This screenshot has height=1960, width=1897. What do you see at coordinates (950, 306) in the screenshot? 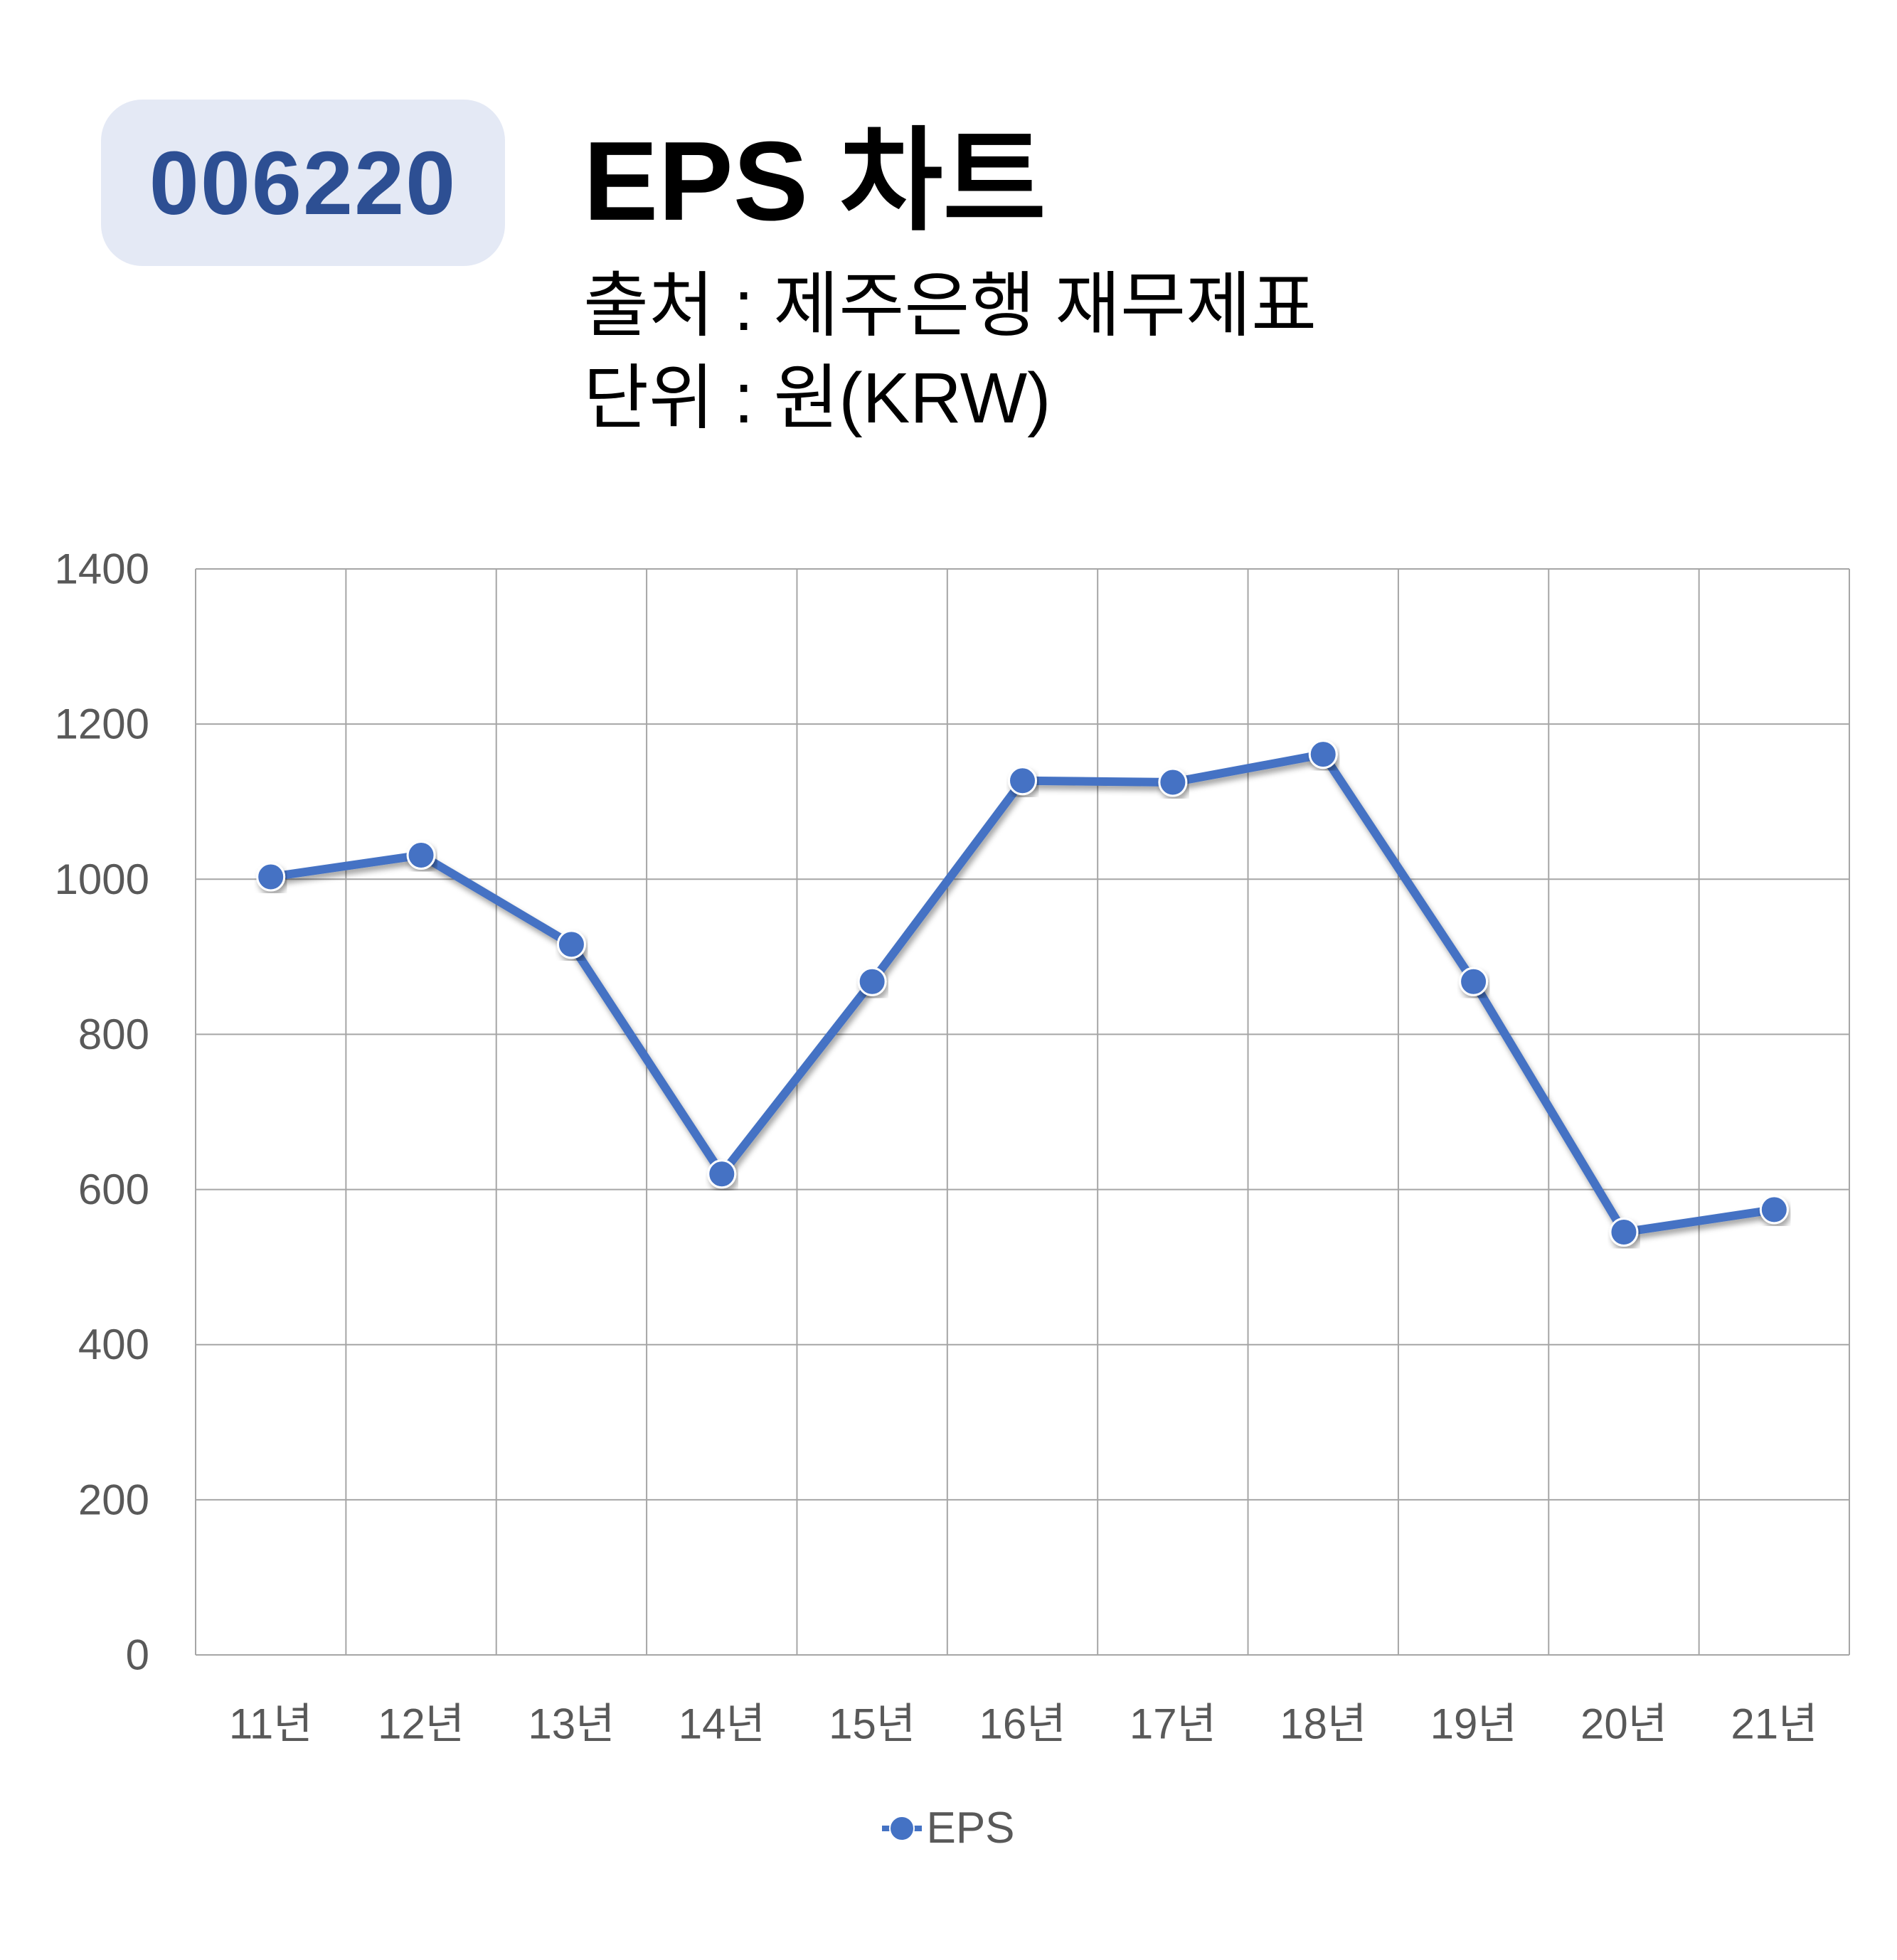
I see `source-label: 출처 : 제주은행 재무제표` at bounding box center [950, 306].